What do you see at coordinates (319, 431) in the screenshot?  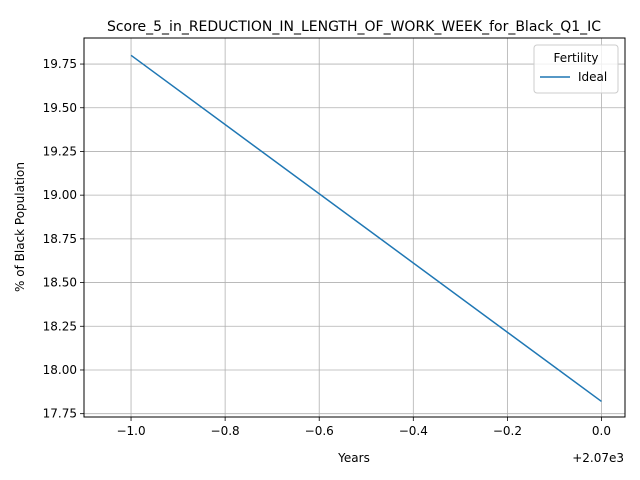 I see `x-tick-label: −0.6` at bounding box center [319, 431].